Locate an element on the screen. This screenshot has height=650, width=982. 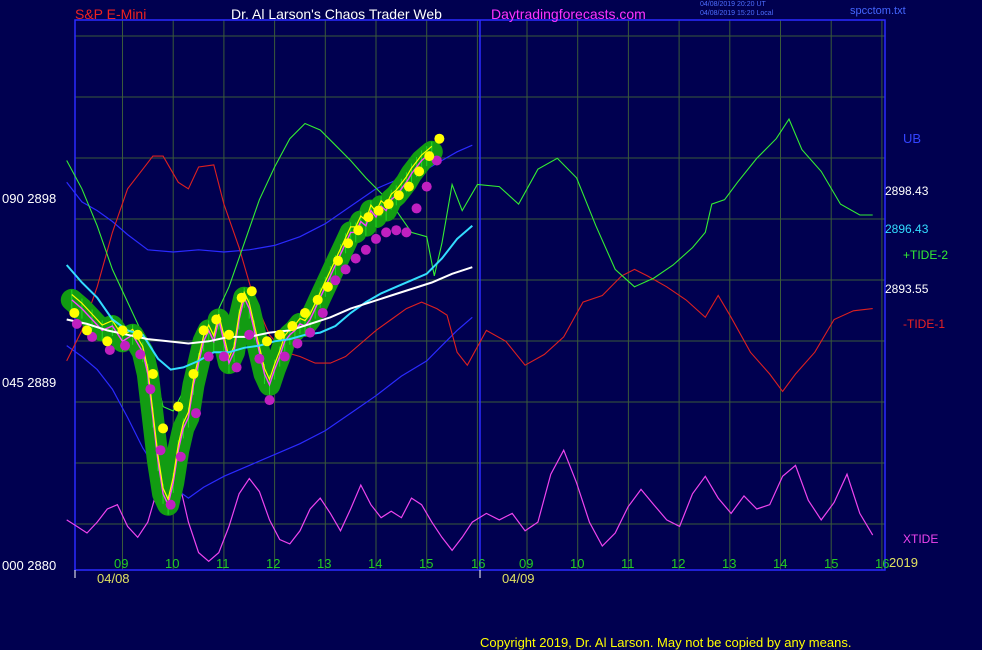
tide1-label: -TIDE-1 is located at coordinates (924, 324).